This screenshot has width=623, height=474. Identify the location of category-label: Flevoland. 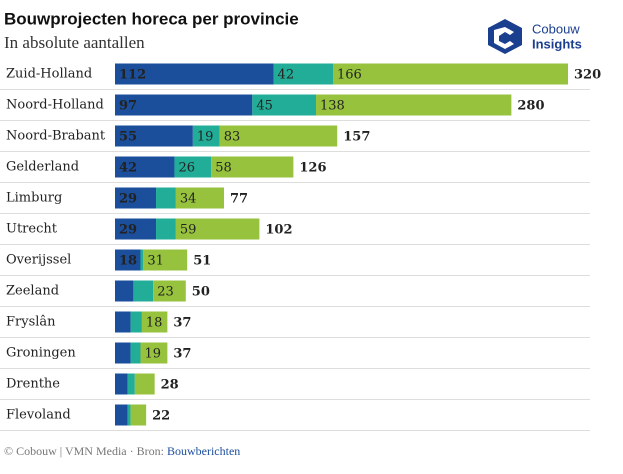
(38, 415).